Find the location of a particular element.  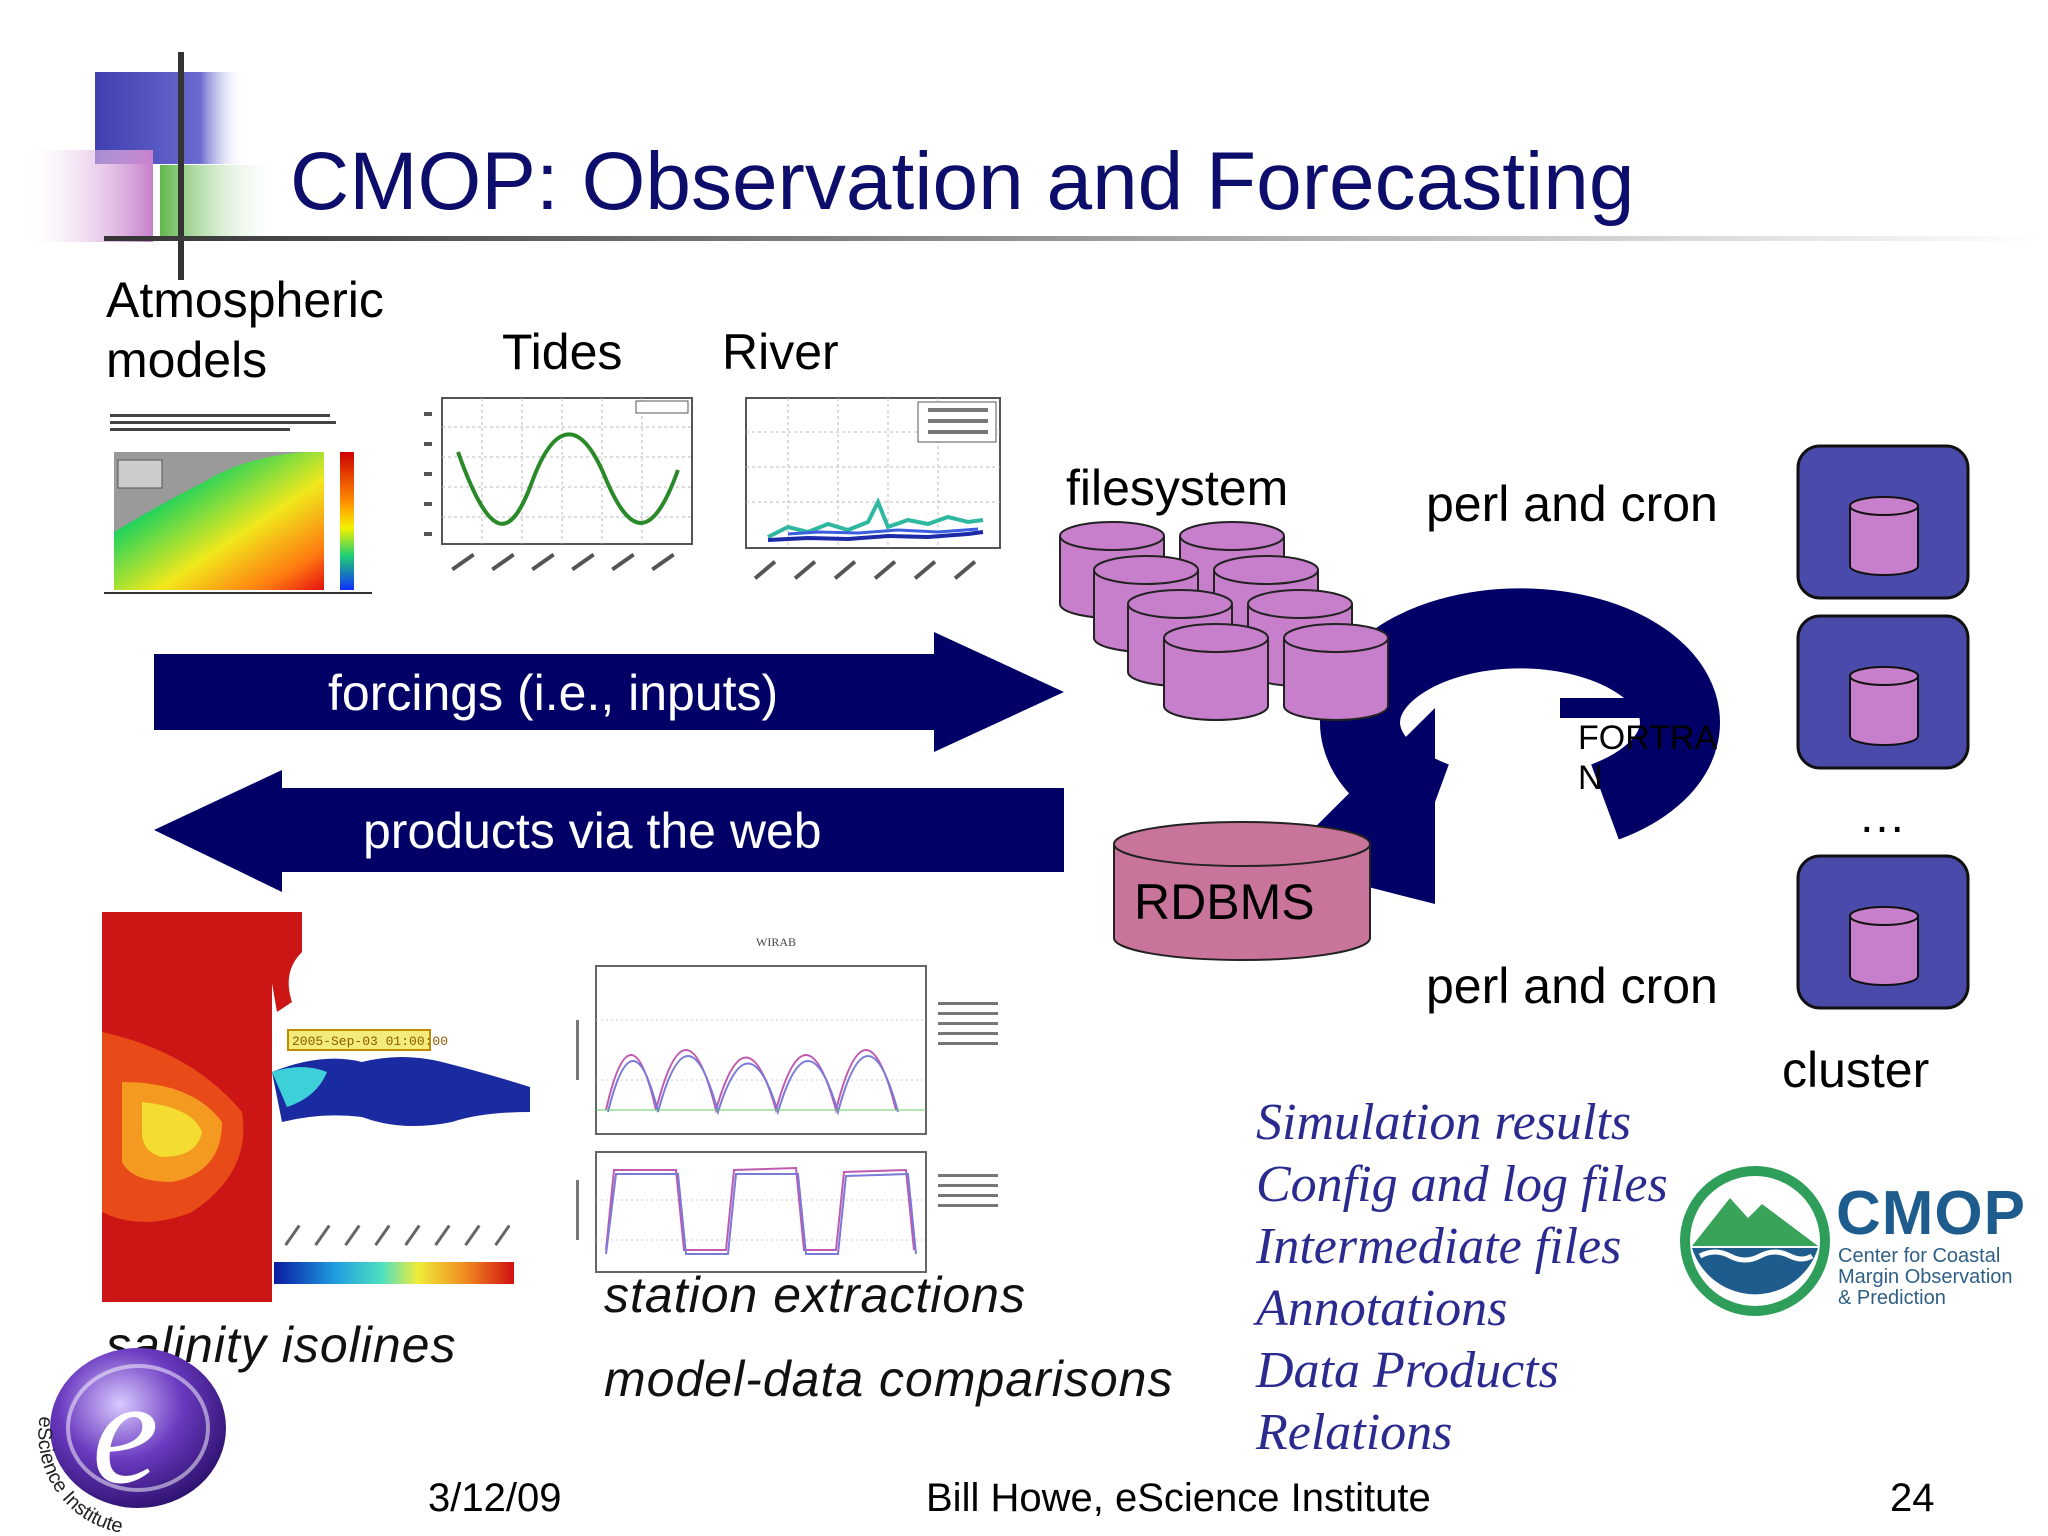

cmop-logo-emblem is located at coordinates (1755, 1241).